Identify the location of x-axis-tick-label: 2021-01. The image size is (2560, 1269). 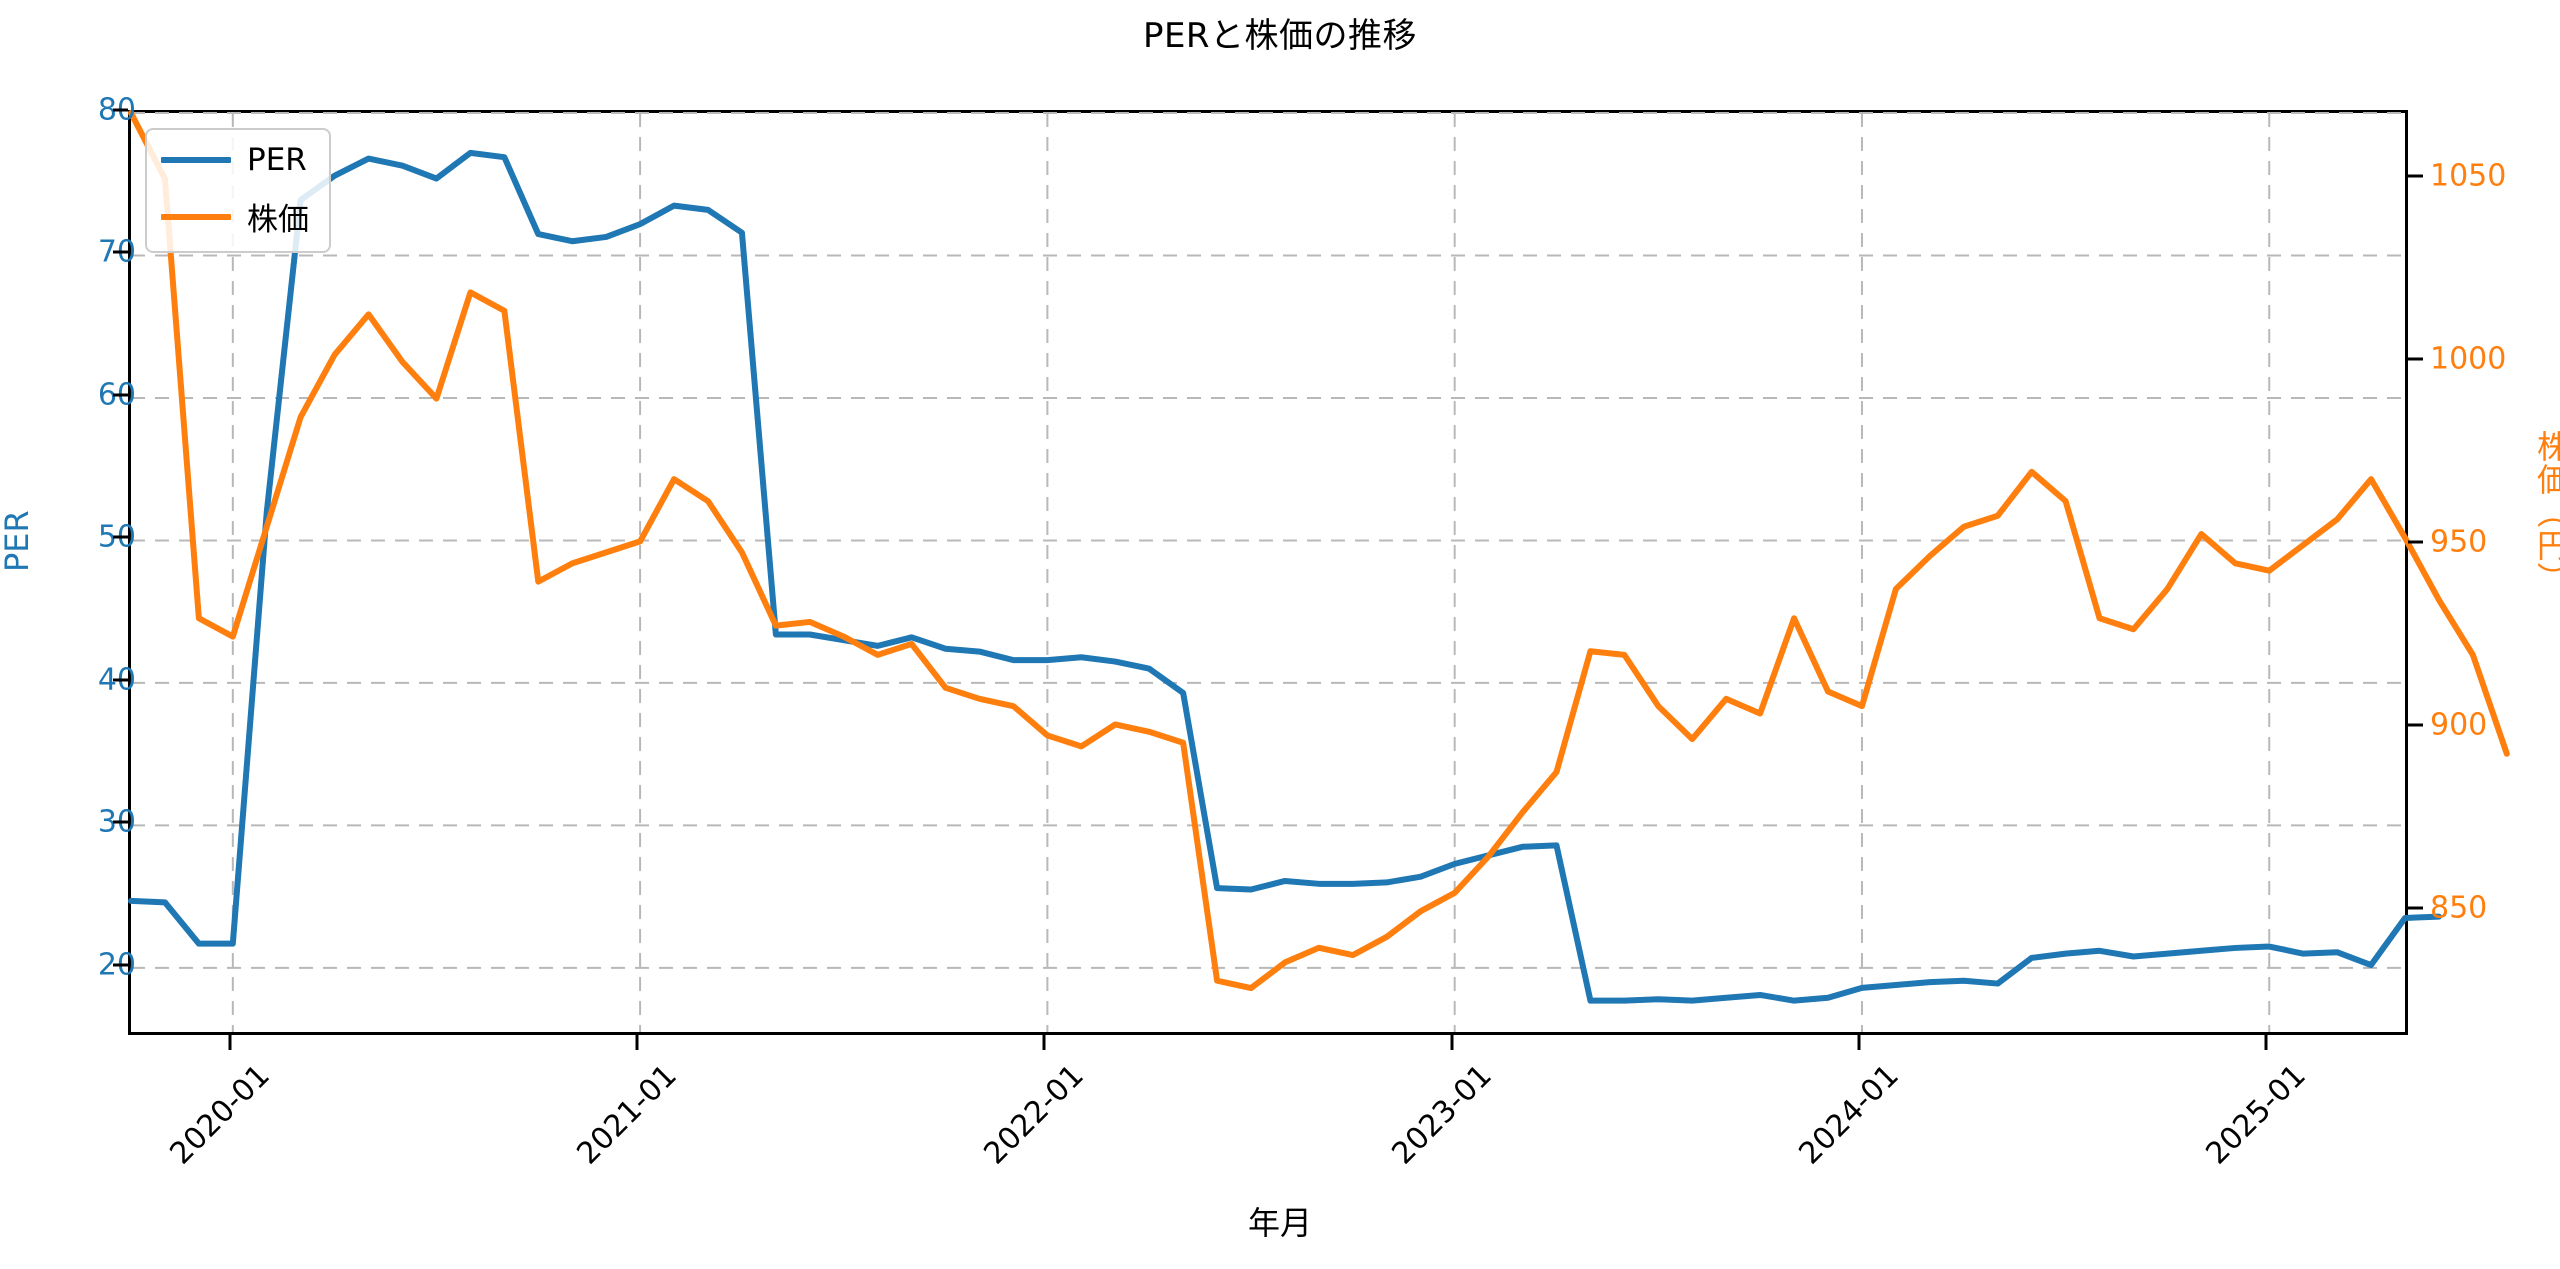
(627, 1115).